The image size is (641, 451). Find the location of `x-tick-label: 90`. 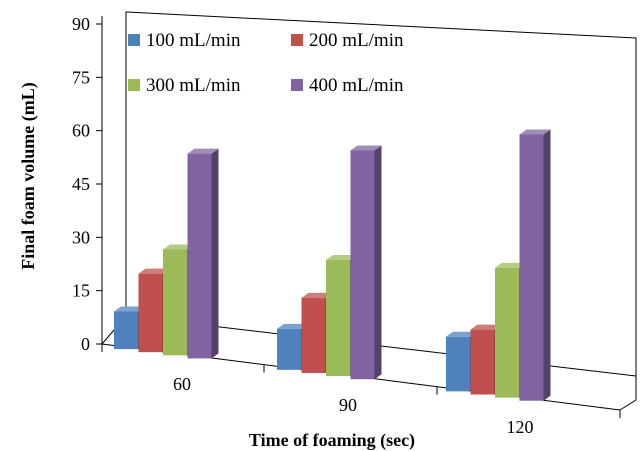

x-tick-label: 90 is located at coordinates (348, 405).